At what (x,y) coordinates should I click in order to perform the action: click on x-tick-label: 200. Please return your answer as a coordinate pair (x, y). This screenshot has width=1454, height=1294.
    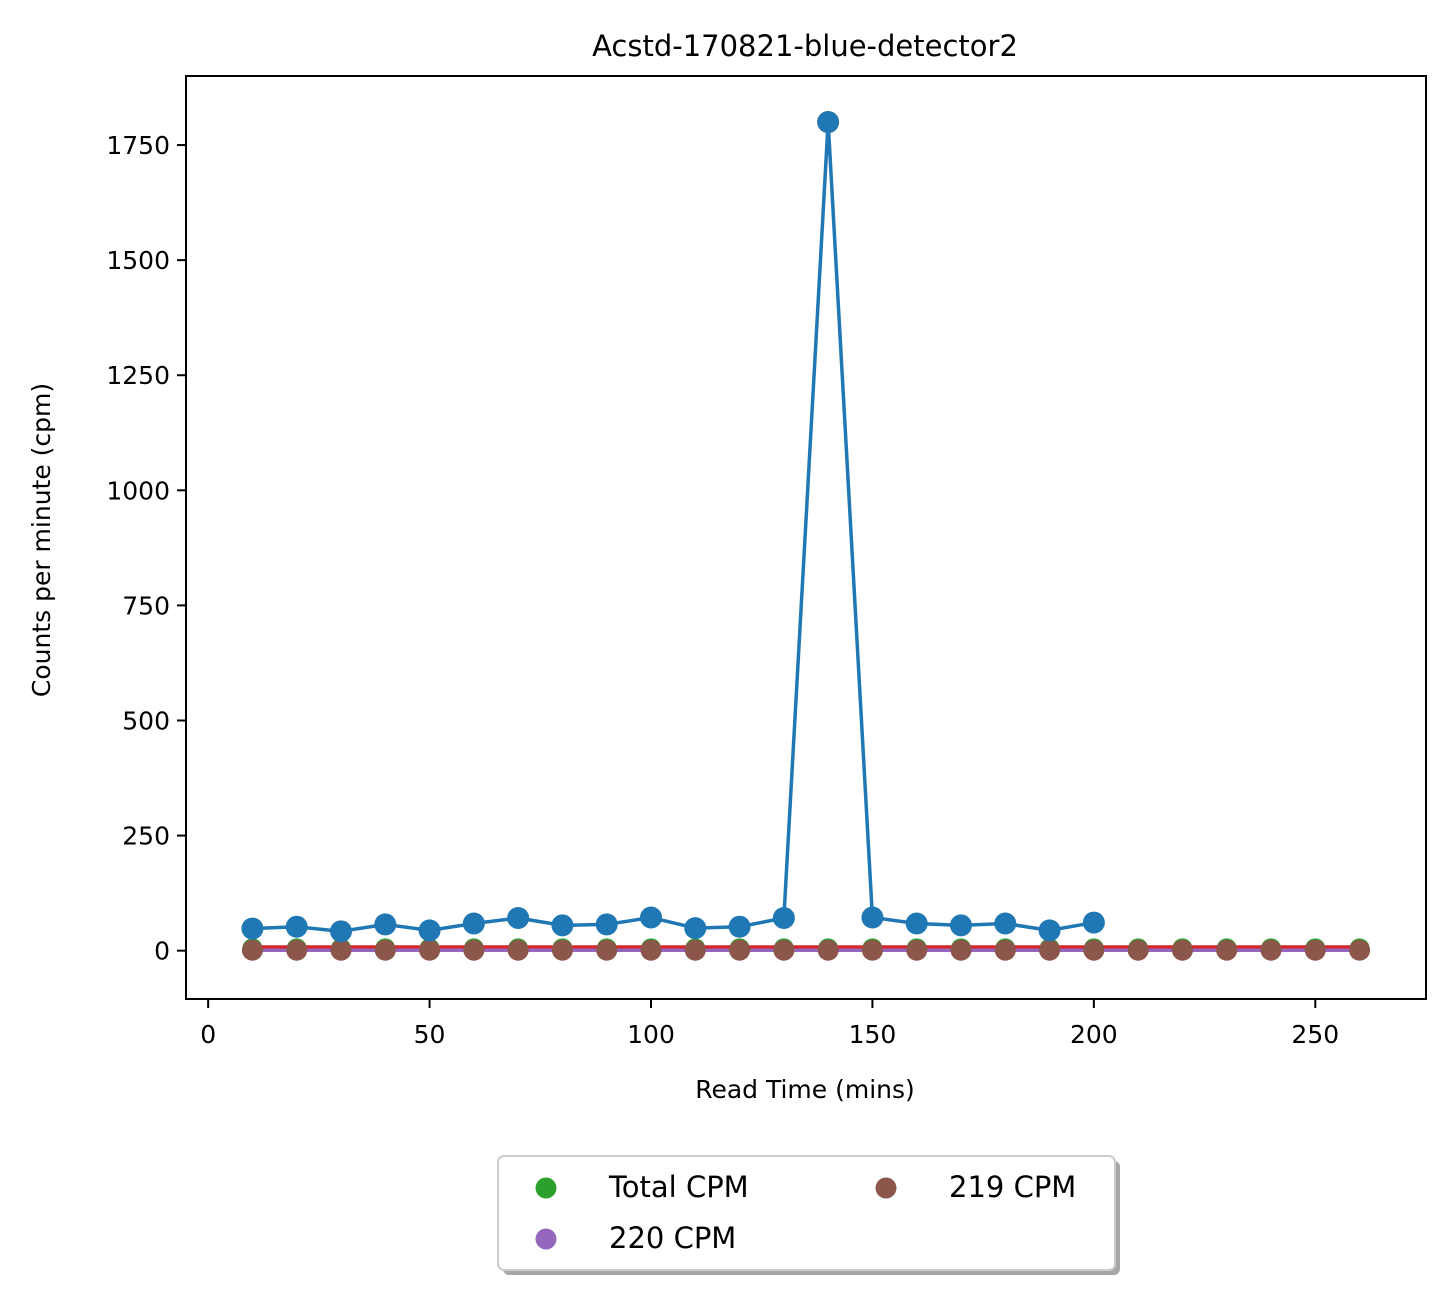
    Looking at the image, I should click on (1094, 1034).